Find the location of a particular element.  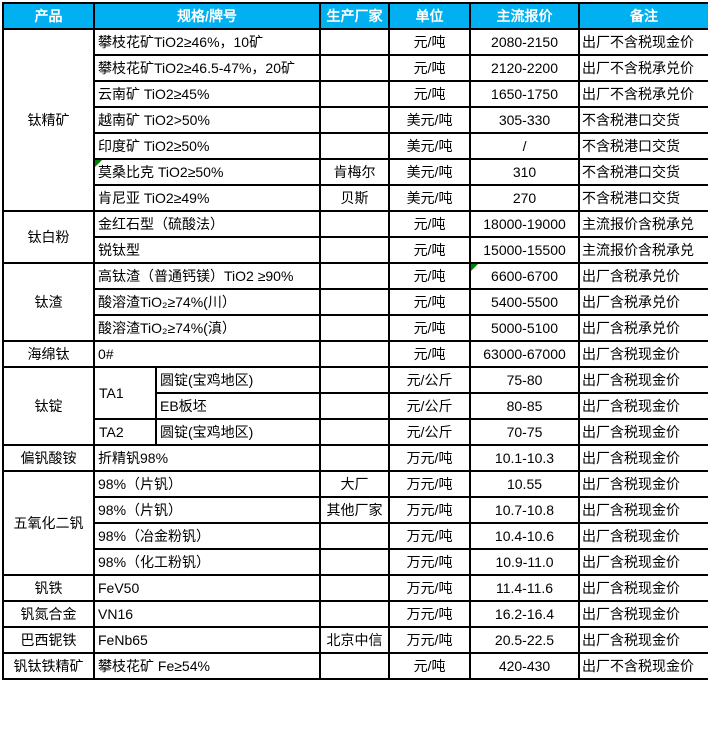

product-cell: 偏钒酸铵 is located at coordinates (48, 458).